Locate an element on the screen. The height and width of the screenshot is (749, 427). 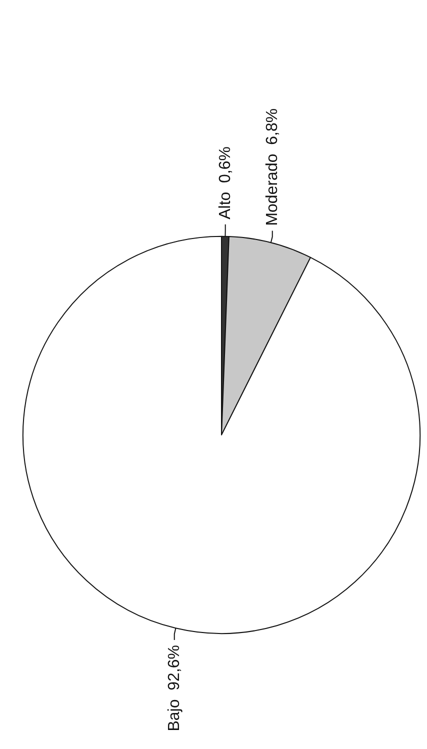
slice-label: Bajo 92,6% is located at coordinates (174, 688).